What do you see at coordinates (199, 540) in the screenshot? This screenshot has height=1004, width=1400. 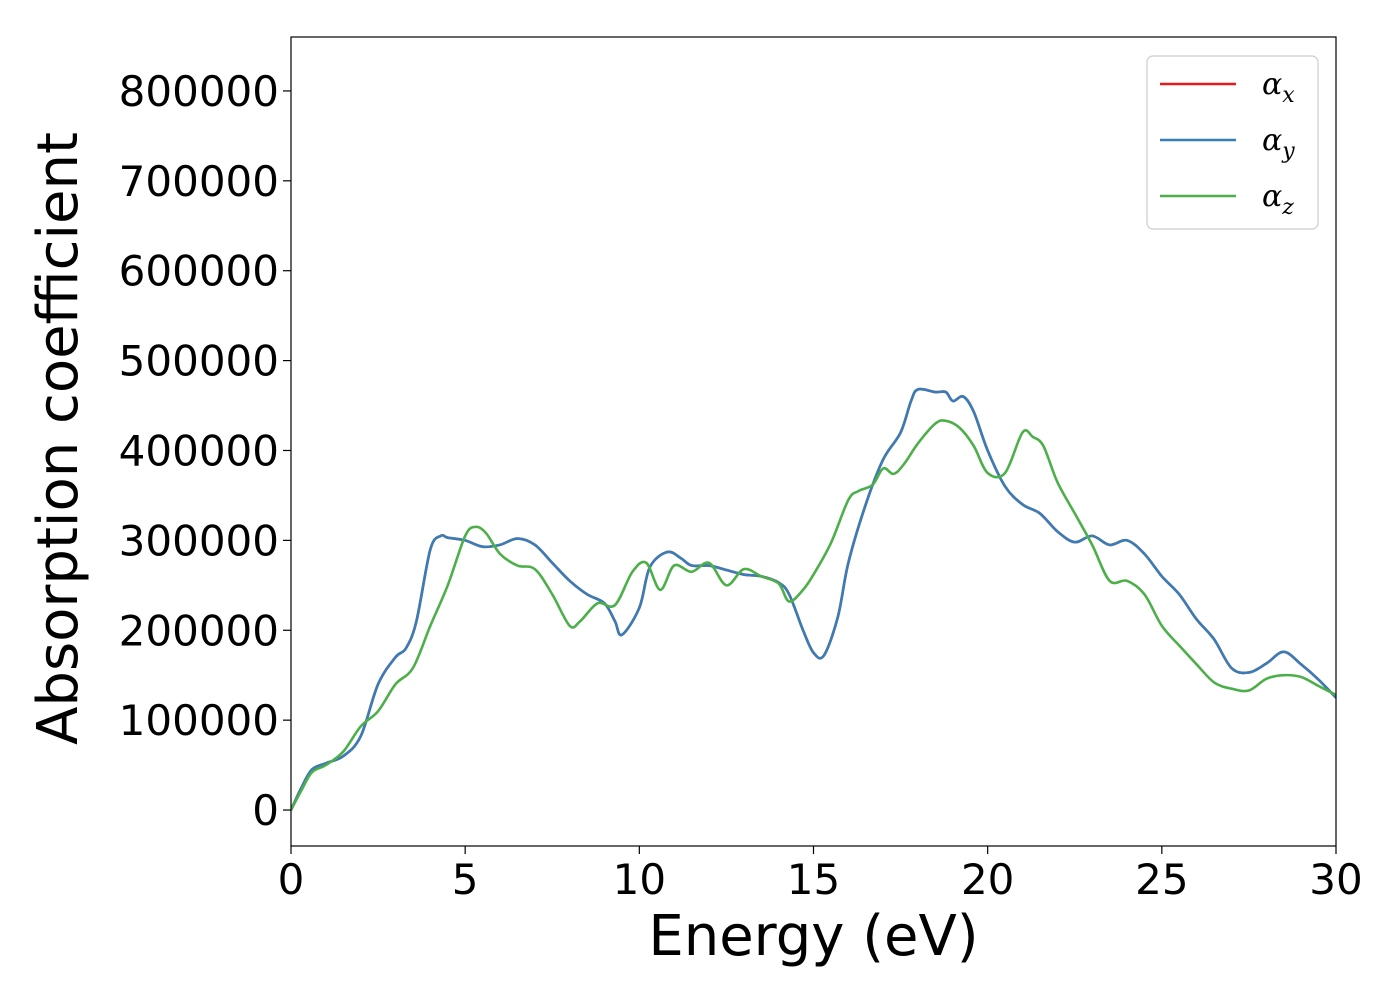 I see `y-tick-label: 300000` at bounding box center [199, 540].